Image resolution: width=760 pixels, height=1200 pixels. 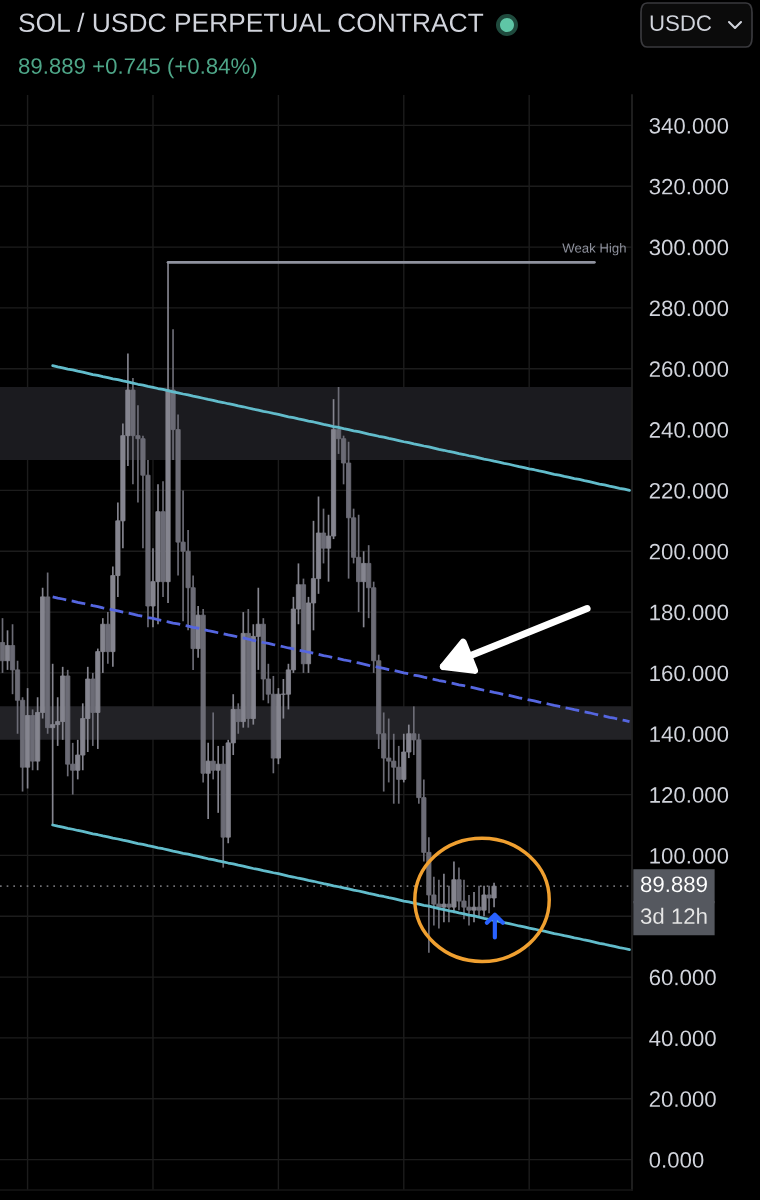 I want to click on y-tick-label: 0.000, so click(x=676, y=1160).